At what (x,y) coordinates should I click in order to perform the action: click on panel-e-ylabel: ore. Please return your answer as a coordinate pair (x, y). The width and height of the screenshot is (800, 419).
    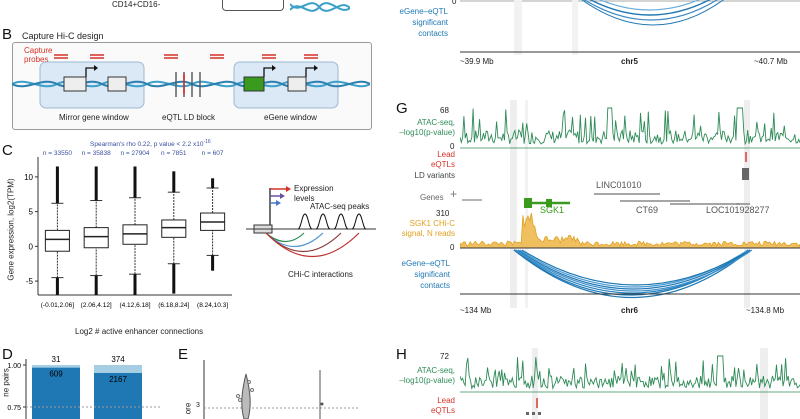
    Looking at the image, I should click on (188, 408).